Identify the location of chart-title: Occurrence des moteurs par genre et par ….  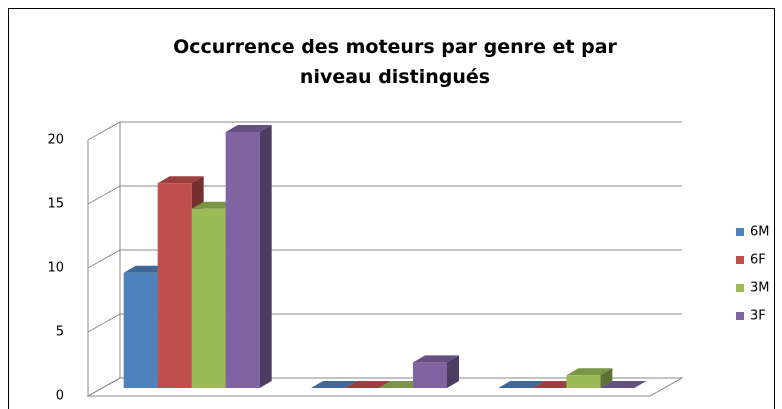
(395, 62).